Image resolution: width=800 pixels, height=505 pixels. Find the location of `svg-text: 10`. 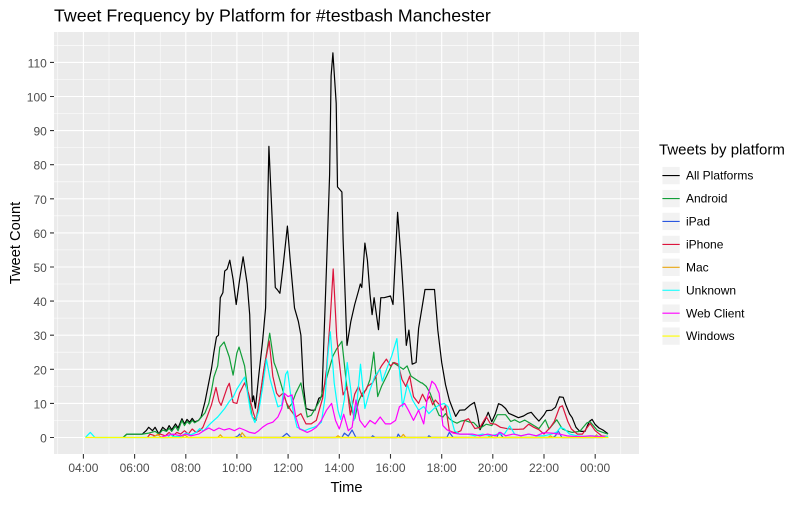

svg-text: 10 is located at coordinates (40, 404).